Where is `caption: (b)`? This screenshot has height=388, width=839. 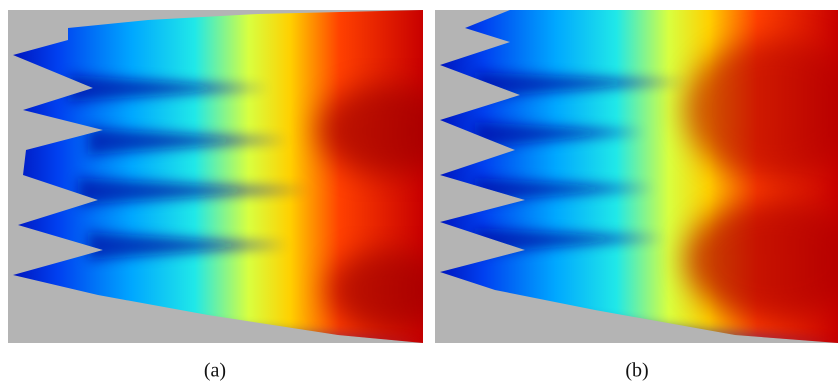
caption: (b) is located at coordinates (636, 371).